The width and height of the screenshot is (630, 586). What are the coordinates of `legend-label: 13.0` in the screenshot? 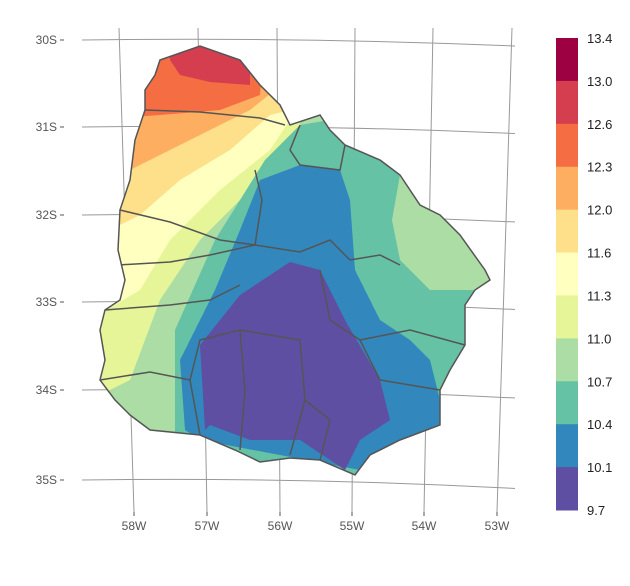 It's located at (599, 81).